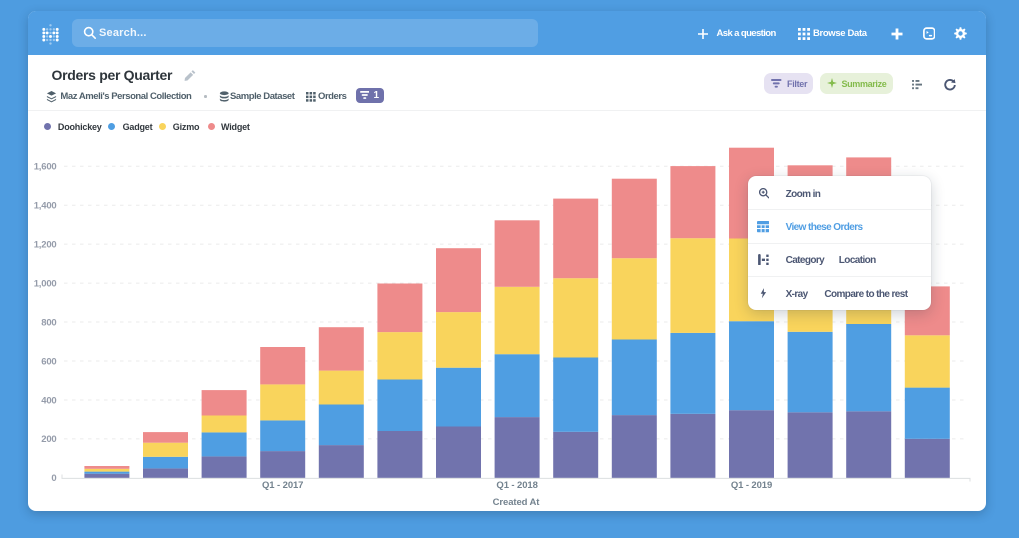 The image size is (1019, 538). I want to click on svg-text: Created At, so click(517, 502).